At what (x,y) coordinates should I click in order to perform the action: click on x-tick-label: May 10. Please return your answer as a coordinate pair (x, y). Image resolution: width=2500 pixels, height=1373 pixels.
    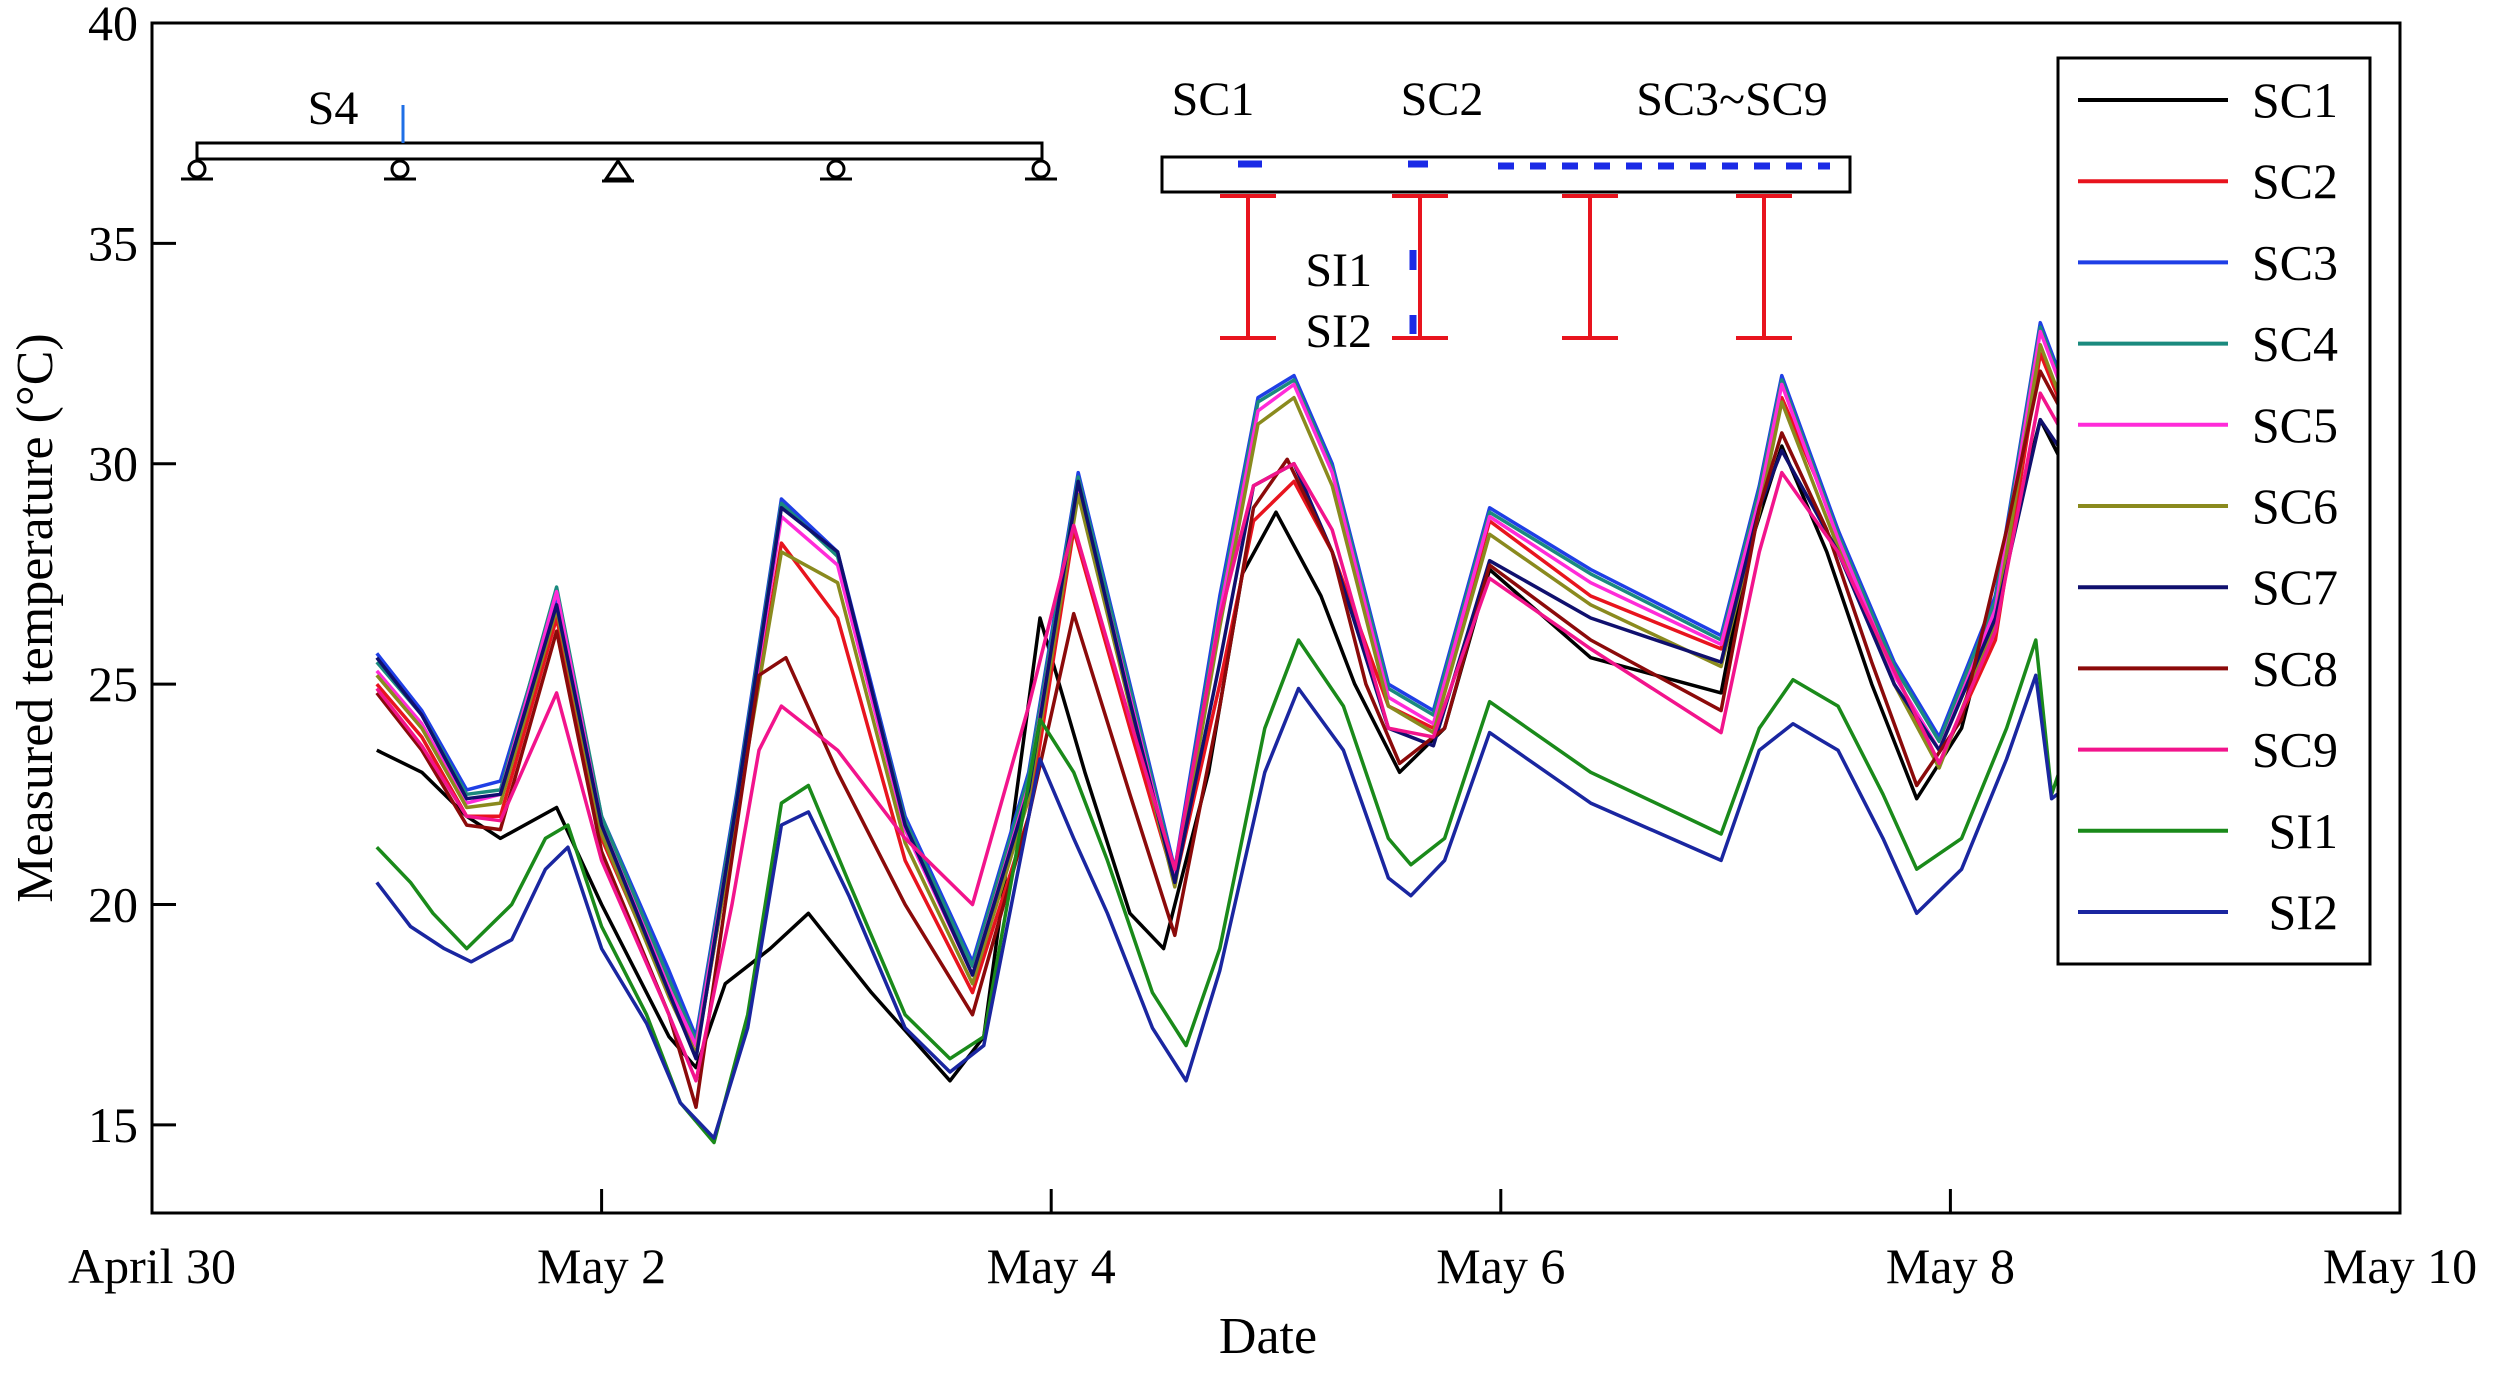
    Looking at the image, I should click on (2400, 1266).